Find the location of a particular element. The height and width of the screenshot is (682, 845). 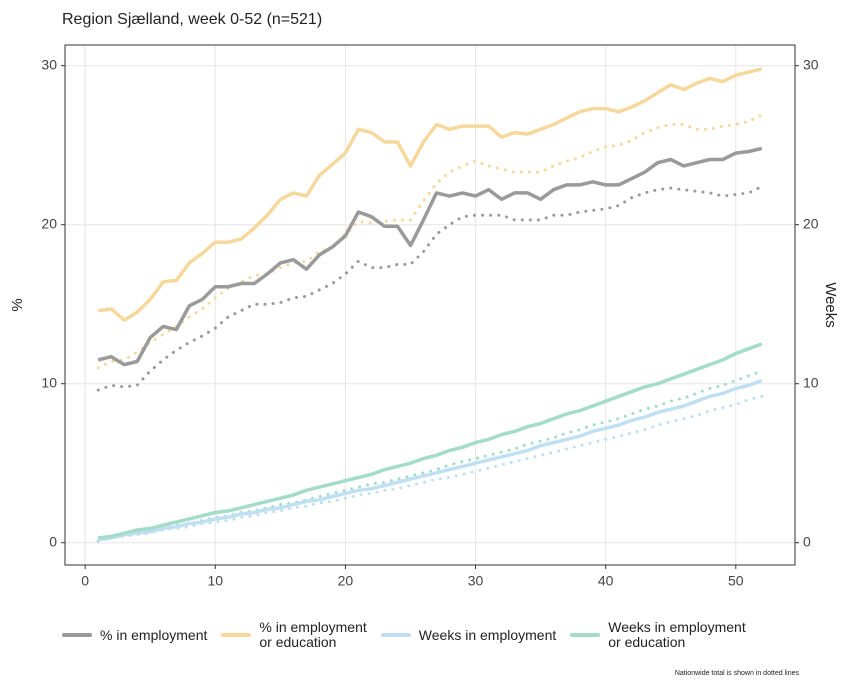

x-tick-label: 20 is located at coordinates (346, 581).